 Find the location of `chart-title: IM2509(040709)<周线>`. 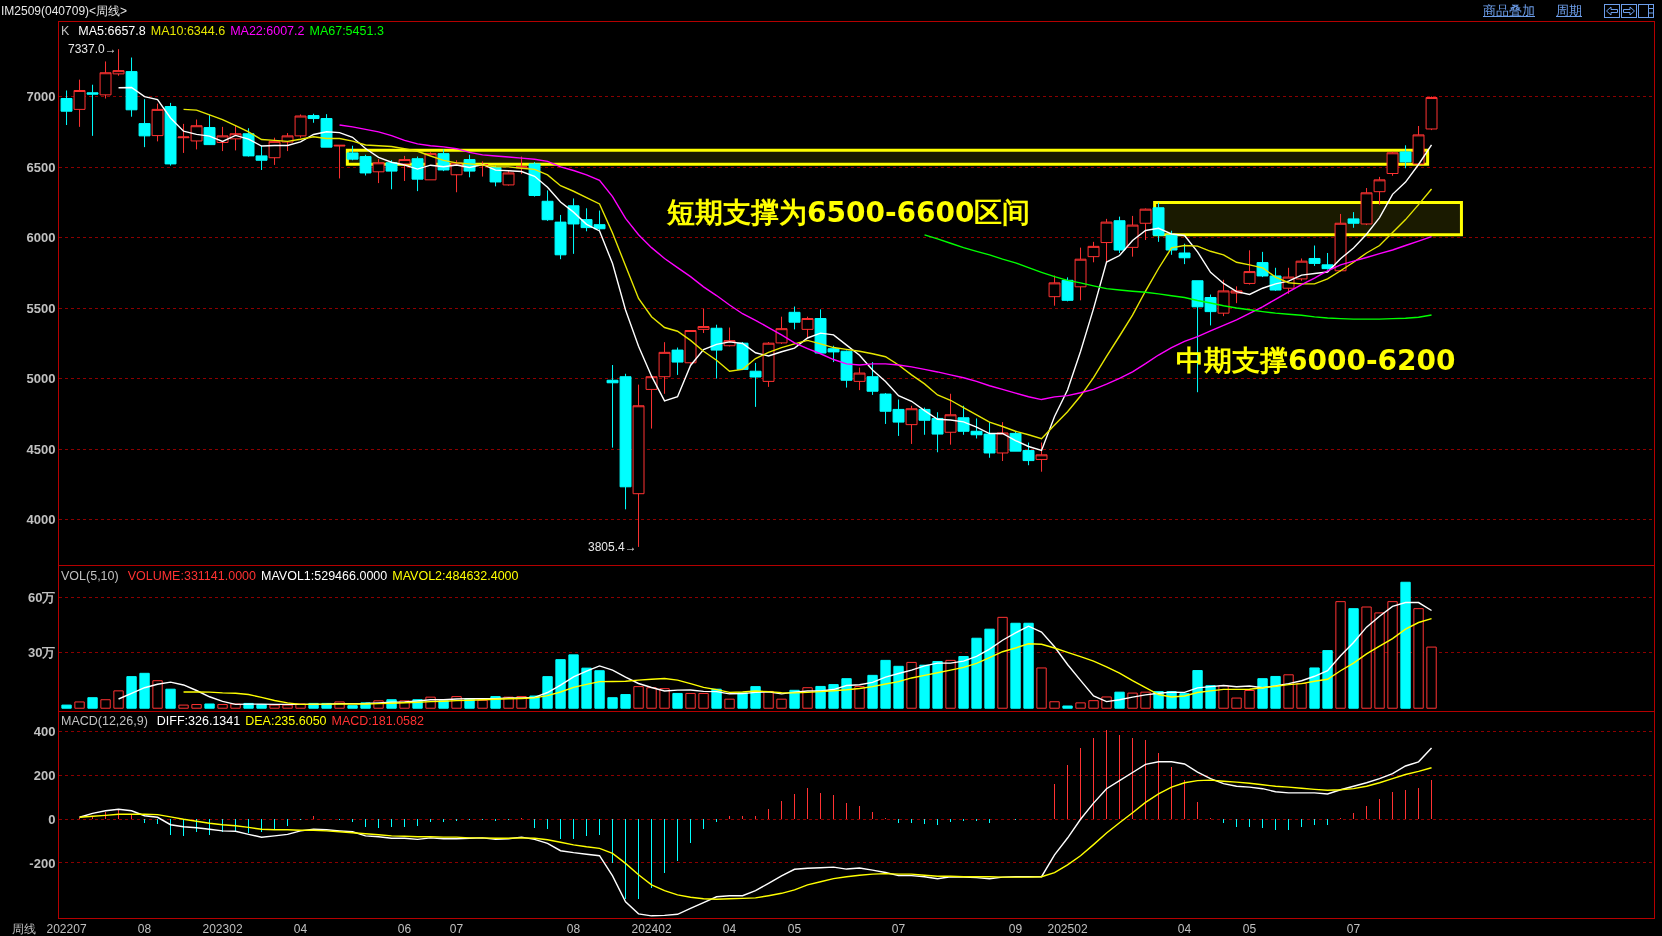

chart-title: IM2509(040709)<周线> is located at coordinates (64, 11).